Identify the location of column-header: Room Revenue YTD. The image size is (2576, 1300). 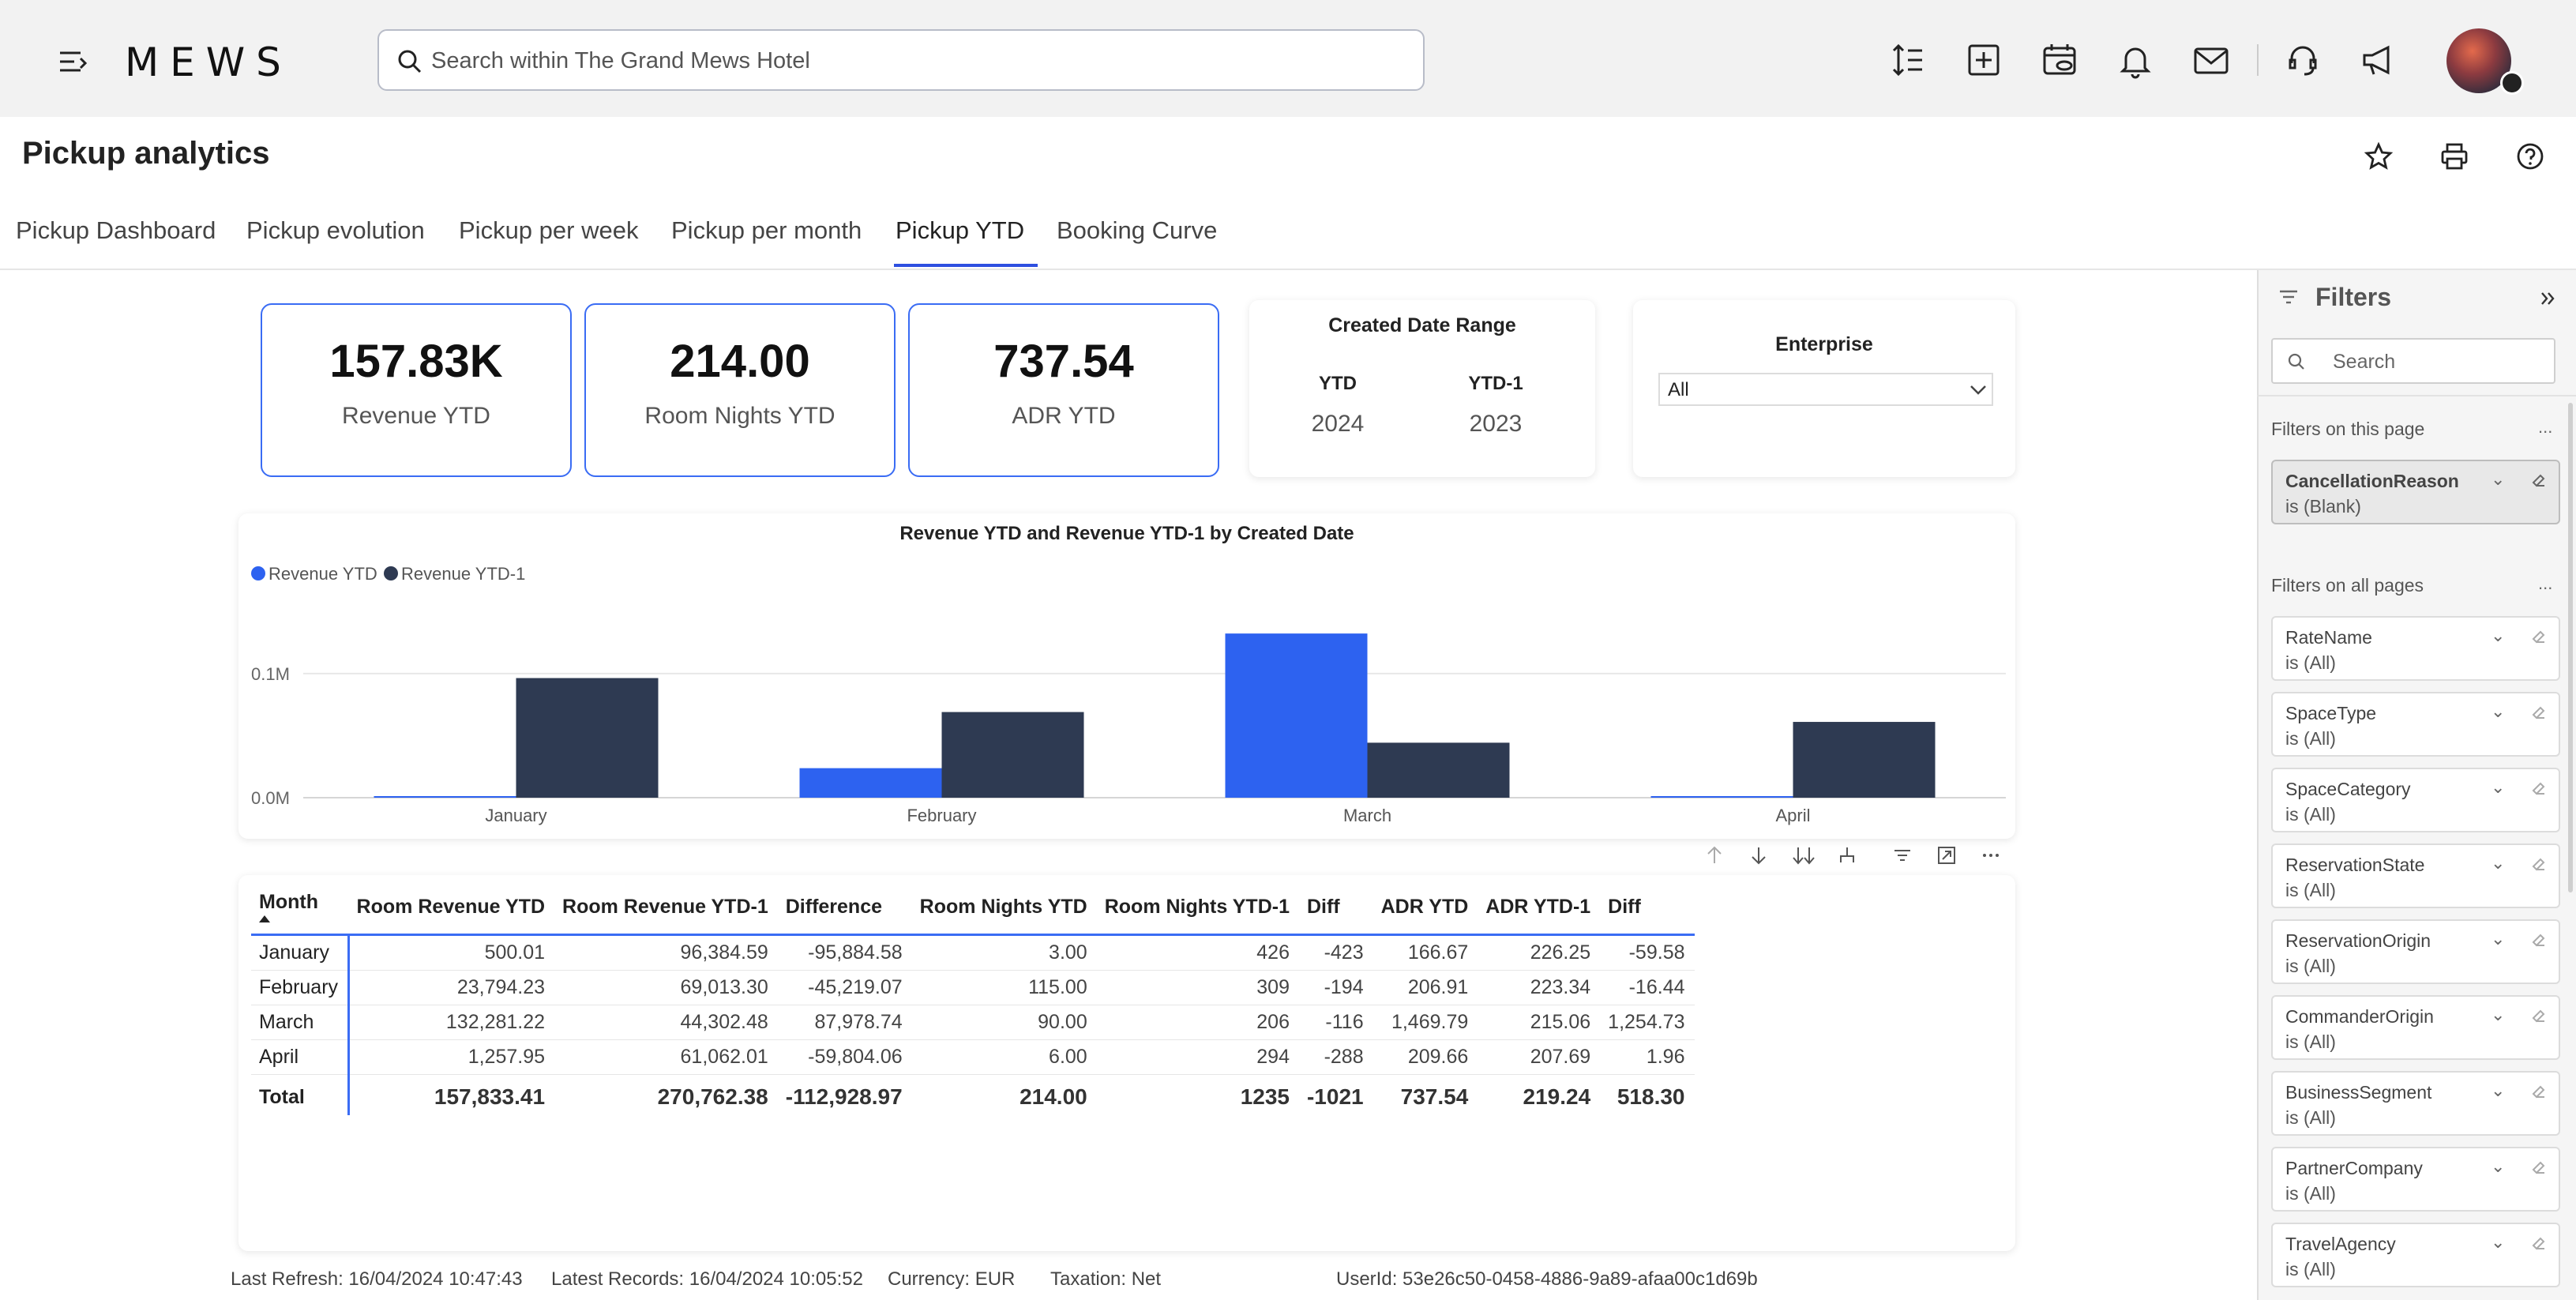
(451, 909).